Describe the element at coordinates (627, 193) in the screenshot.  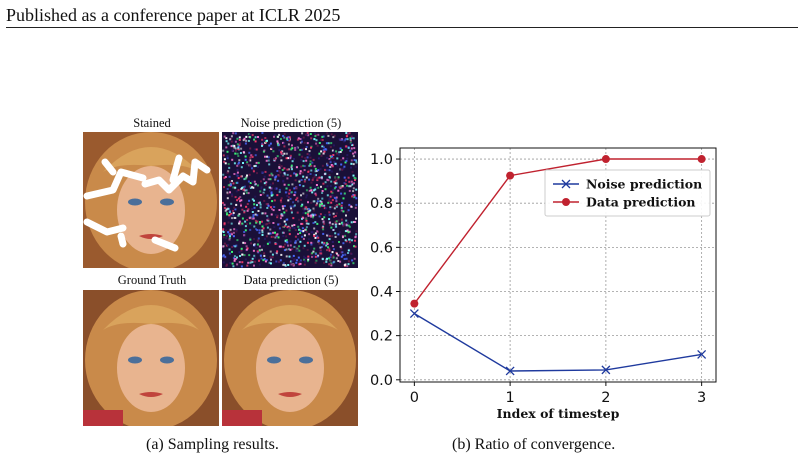
I see `legend-box` at that location.